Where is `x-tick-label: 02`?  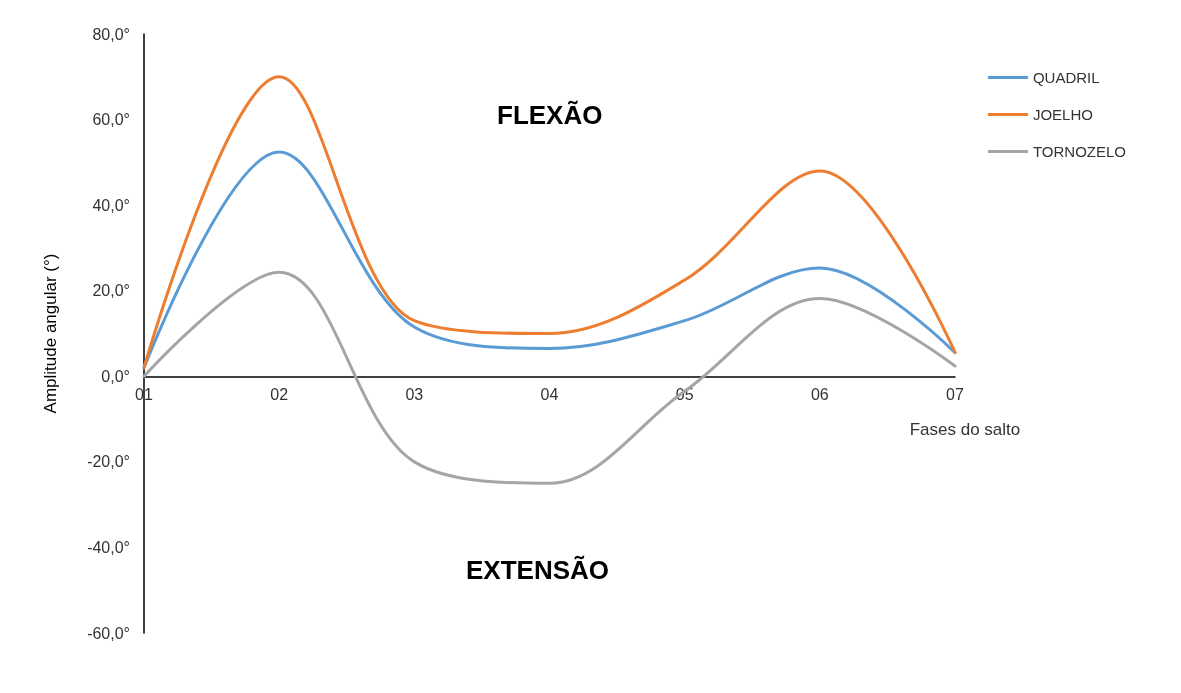 x-tick-label: 02 is located at coordinates (279, 394).